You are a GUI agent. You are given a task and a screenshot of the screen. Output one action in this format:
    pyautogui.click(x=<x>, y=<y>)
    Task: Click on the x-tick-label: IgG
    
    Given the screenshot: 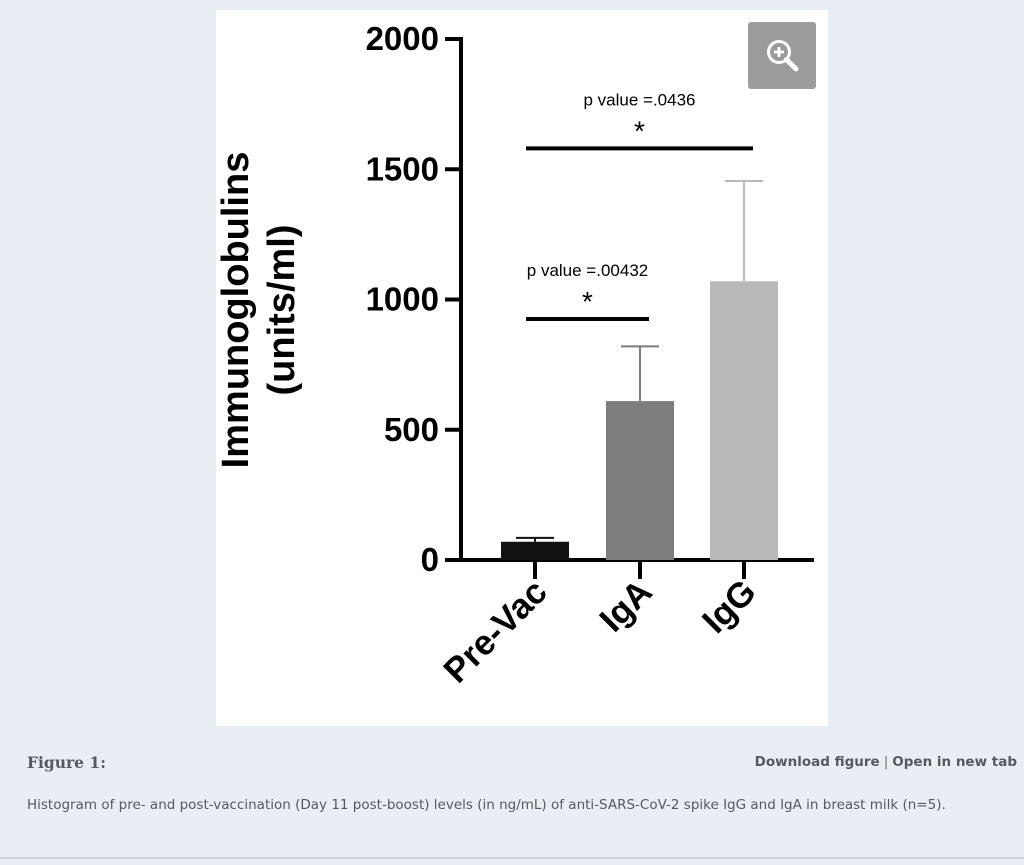 What is the action you would take?
    pyautogui.click(x=729, y=606)
    